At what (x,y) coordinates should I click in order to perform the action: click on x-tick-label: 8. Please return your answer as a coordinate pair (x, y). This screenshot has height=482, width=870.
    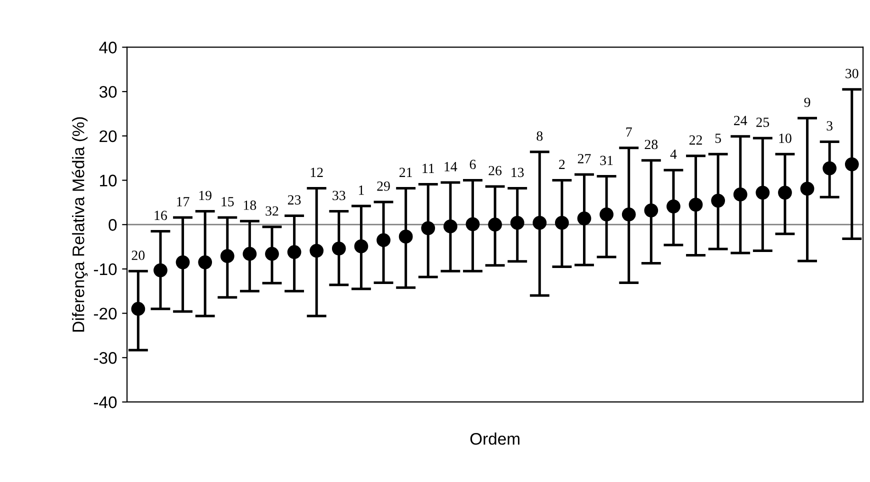
    Looking at the image, I should click on (539, 136).